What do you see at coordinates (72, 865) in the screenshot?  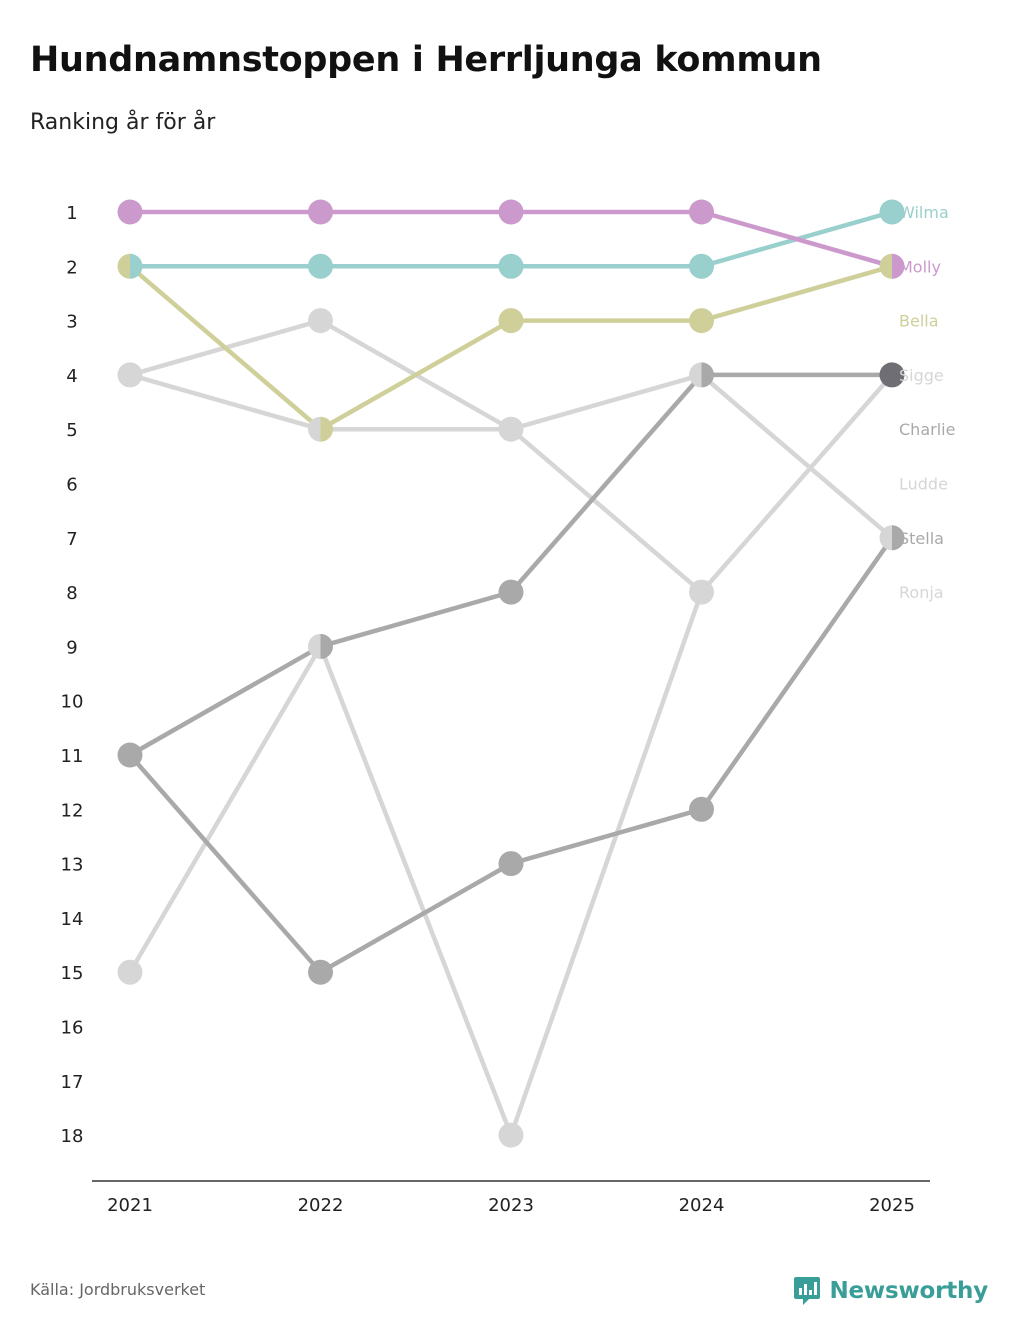 I see `y-tick-label: 13` at bounding box center [72, 865].